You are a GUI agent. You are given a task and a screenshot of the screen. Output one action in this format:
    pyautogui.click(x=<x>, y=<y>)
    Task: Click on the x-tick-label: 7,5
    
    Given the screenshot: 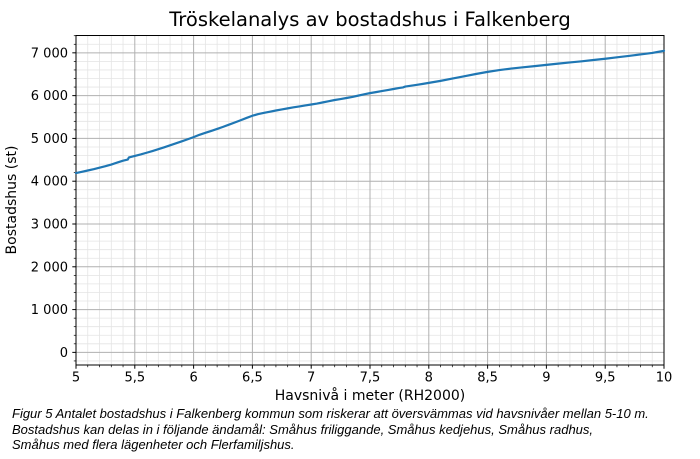 What is the action you would take?
    pyautogui.click(x=370, y=378)
    